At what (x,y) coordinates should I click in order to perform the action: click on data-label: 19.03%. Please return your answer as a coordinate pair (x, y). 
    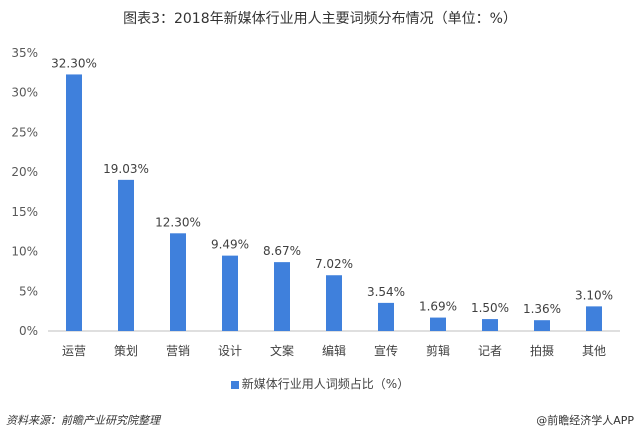
    Looking at the image, I should click on (126, 169).